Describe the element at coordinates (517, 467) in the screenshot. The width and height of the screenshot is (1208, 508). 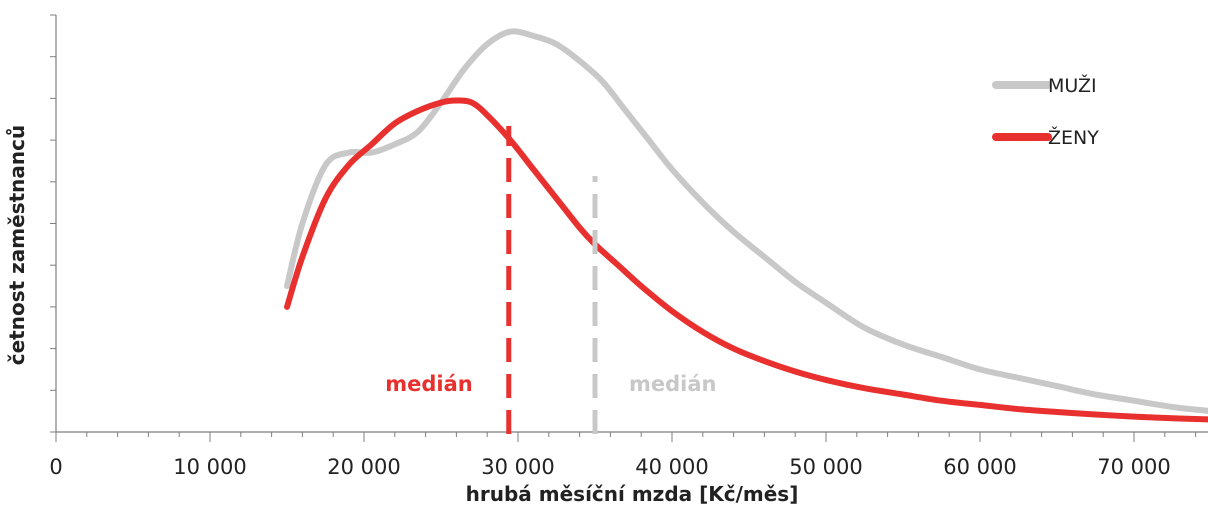
I see `x-tick-label: 30 000` at that location.